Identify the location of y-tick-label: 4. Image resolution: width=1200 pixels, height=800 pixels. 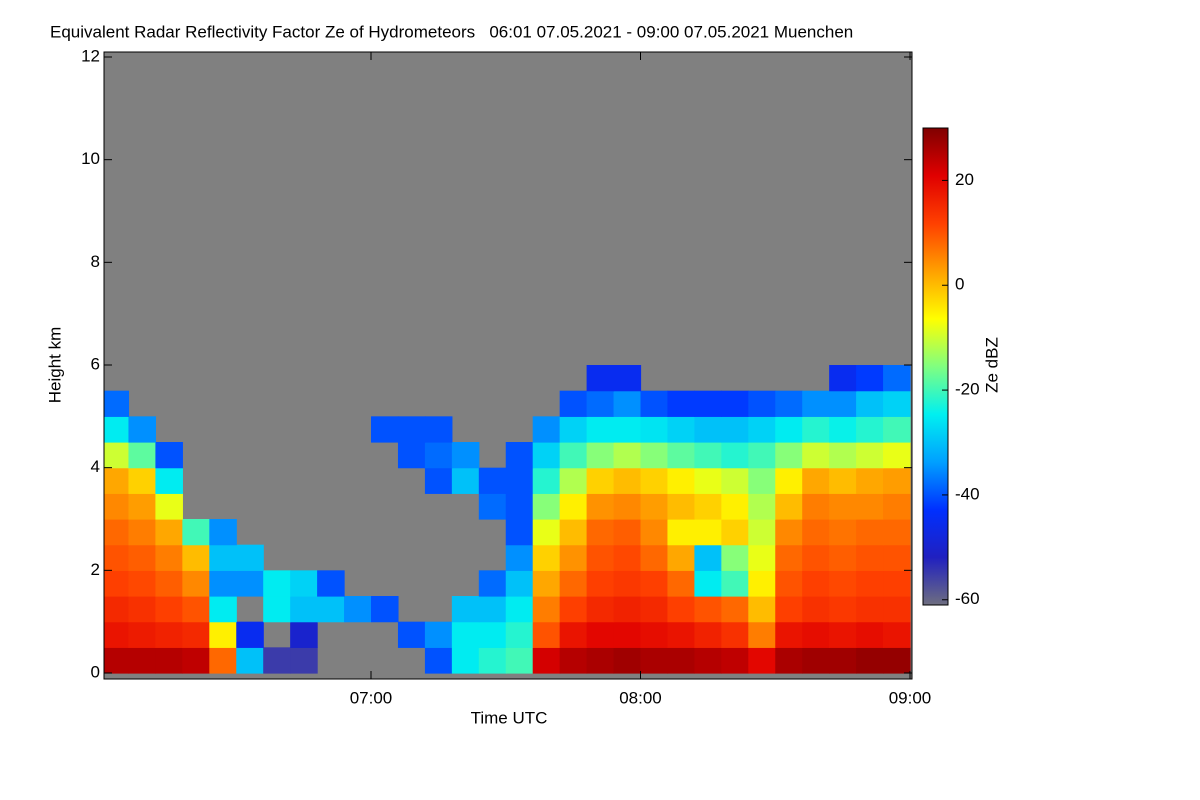
(95, 466).